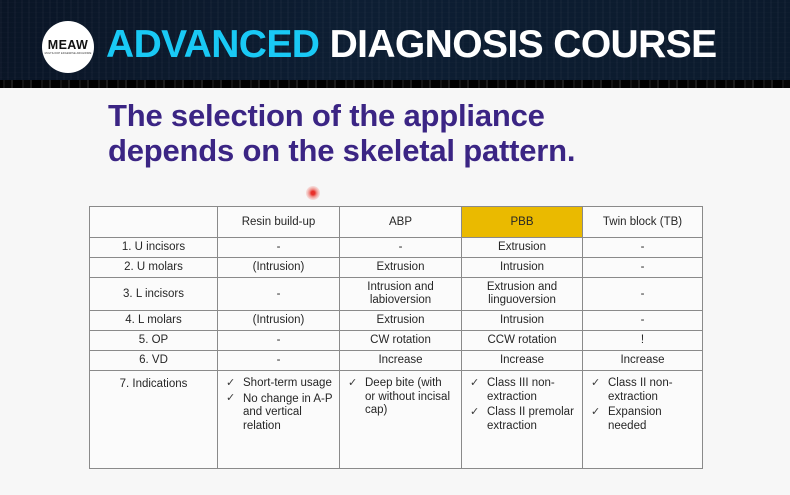 This screenshot has height=495, width=790. What do you see at coordinates (278, 320) in the screenshot?
I see `cell-l-molars-resin: (Intrusion)` at bounding box center [278, 320].